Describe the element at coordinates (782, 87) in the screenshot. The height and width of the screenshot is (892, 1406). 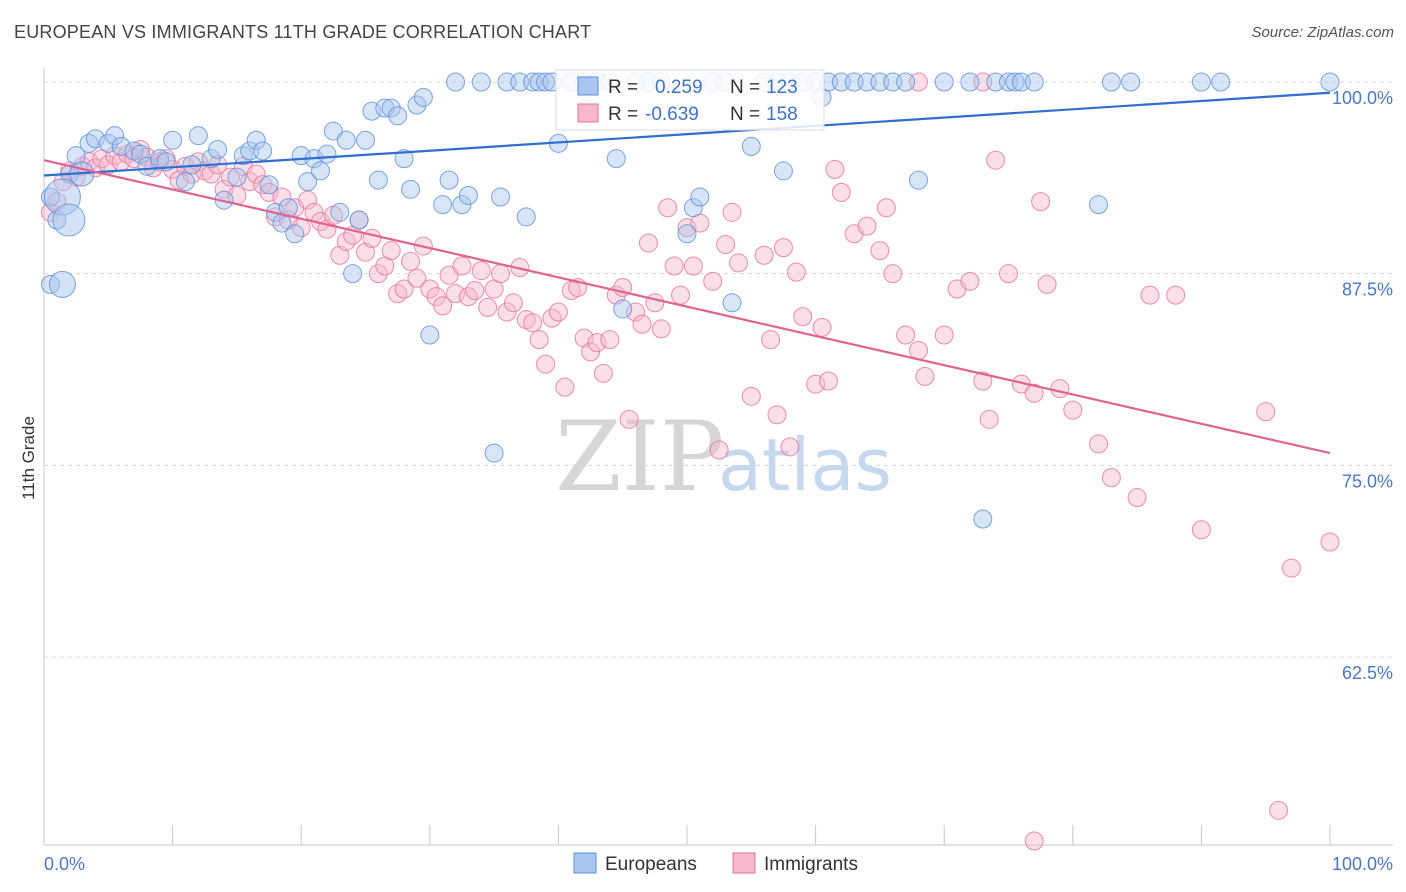
I see `n-value-europeans: 123` at that location.